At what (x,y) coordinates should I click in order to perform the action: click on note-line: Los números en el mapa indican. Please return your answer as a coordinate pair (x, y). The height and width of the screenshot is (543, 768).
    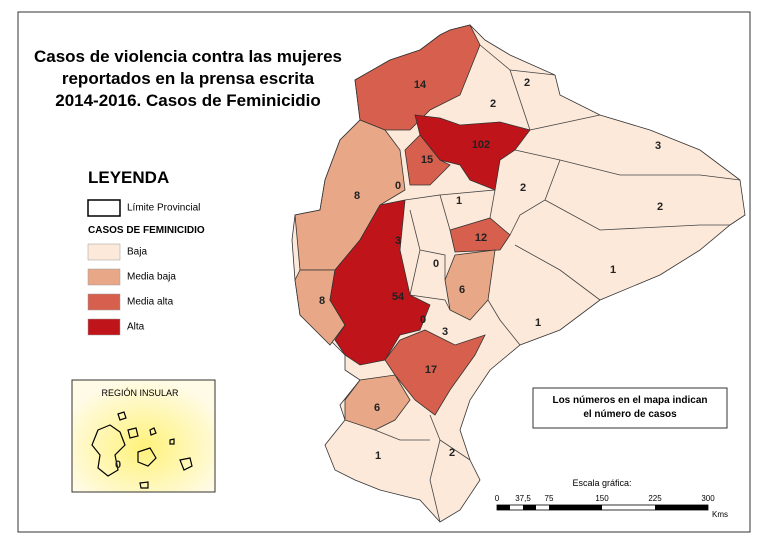
    Looking at the image, I should click on (629, 400).